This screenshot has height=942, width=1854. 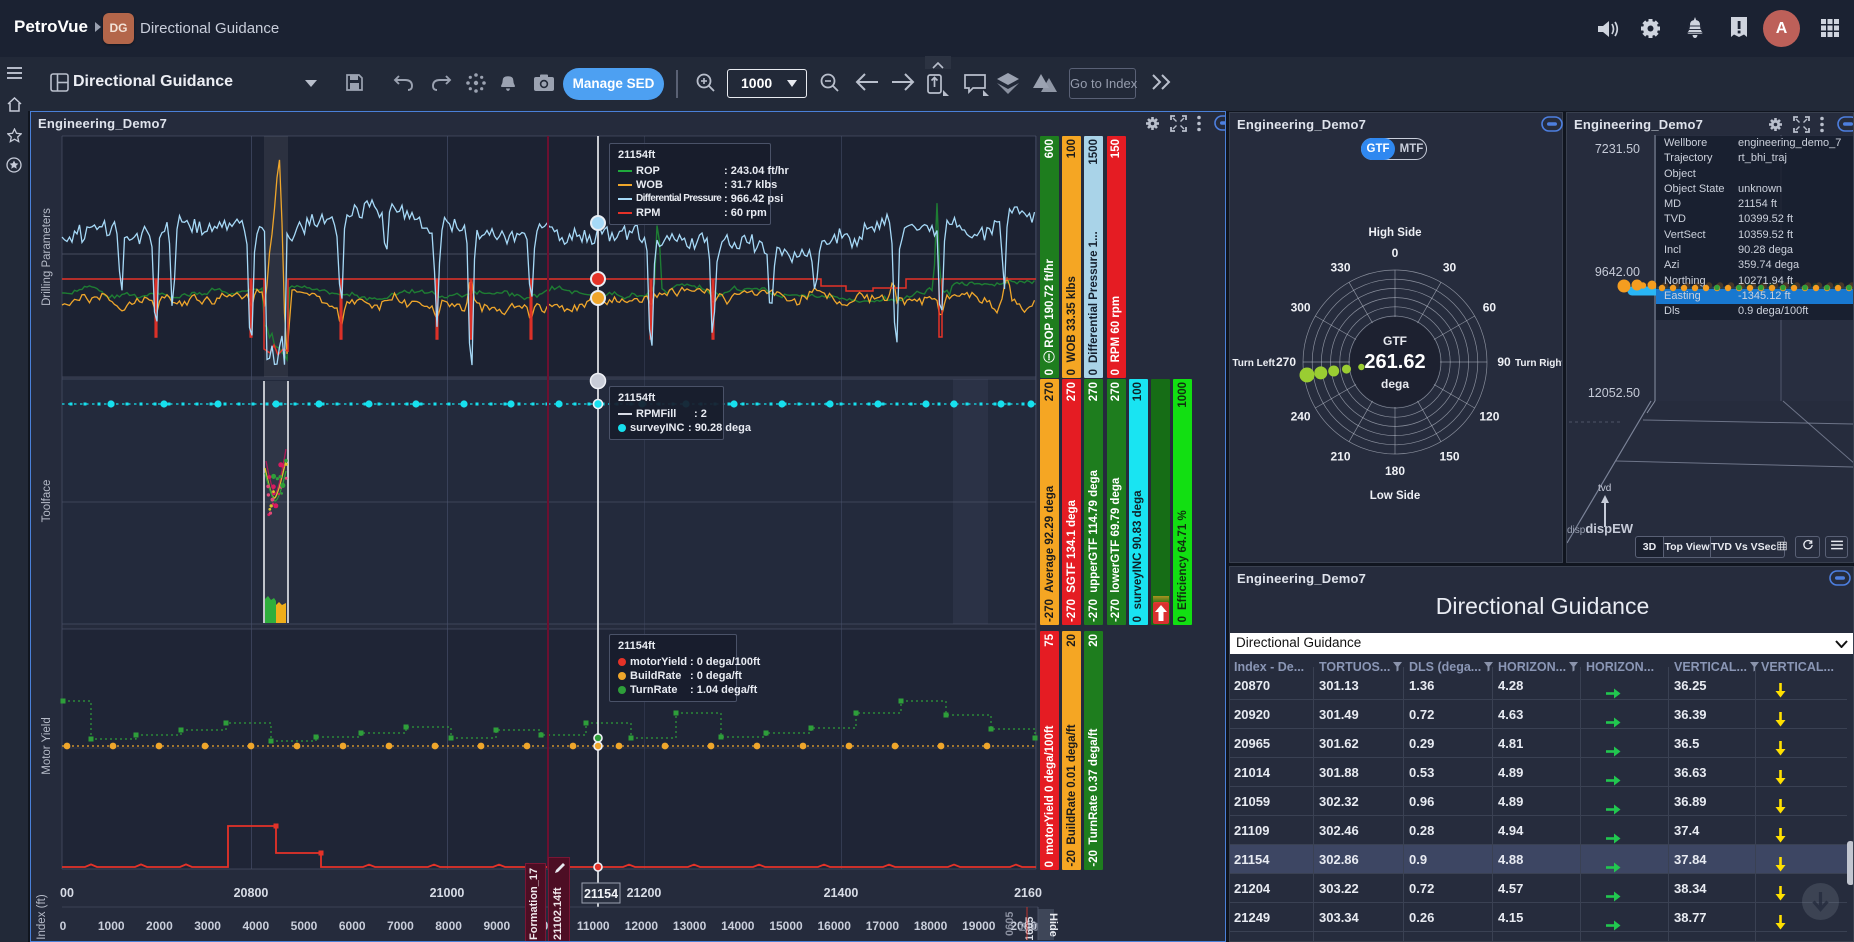 I want to click on svg-text: 3000, so click(x=207, y=926).